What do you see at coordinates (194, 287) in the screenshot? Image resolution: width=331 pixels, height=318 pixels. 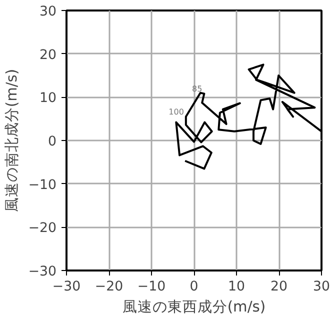 I see `x-tick-label: 0` at bounding box center [194, 287].